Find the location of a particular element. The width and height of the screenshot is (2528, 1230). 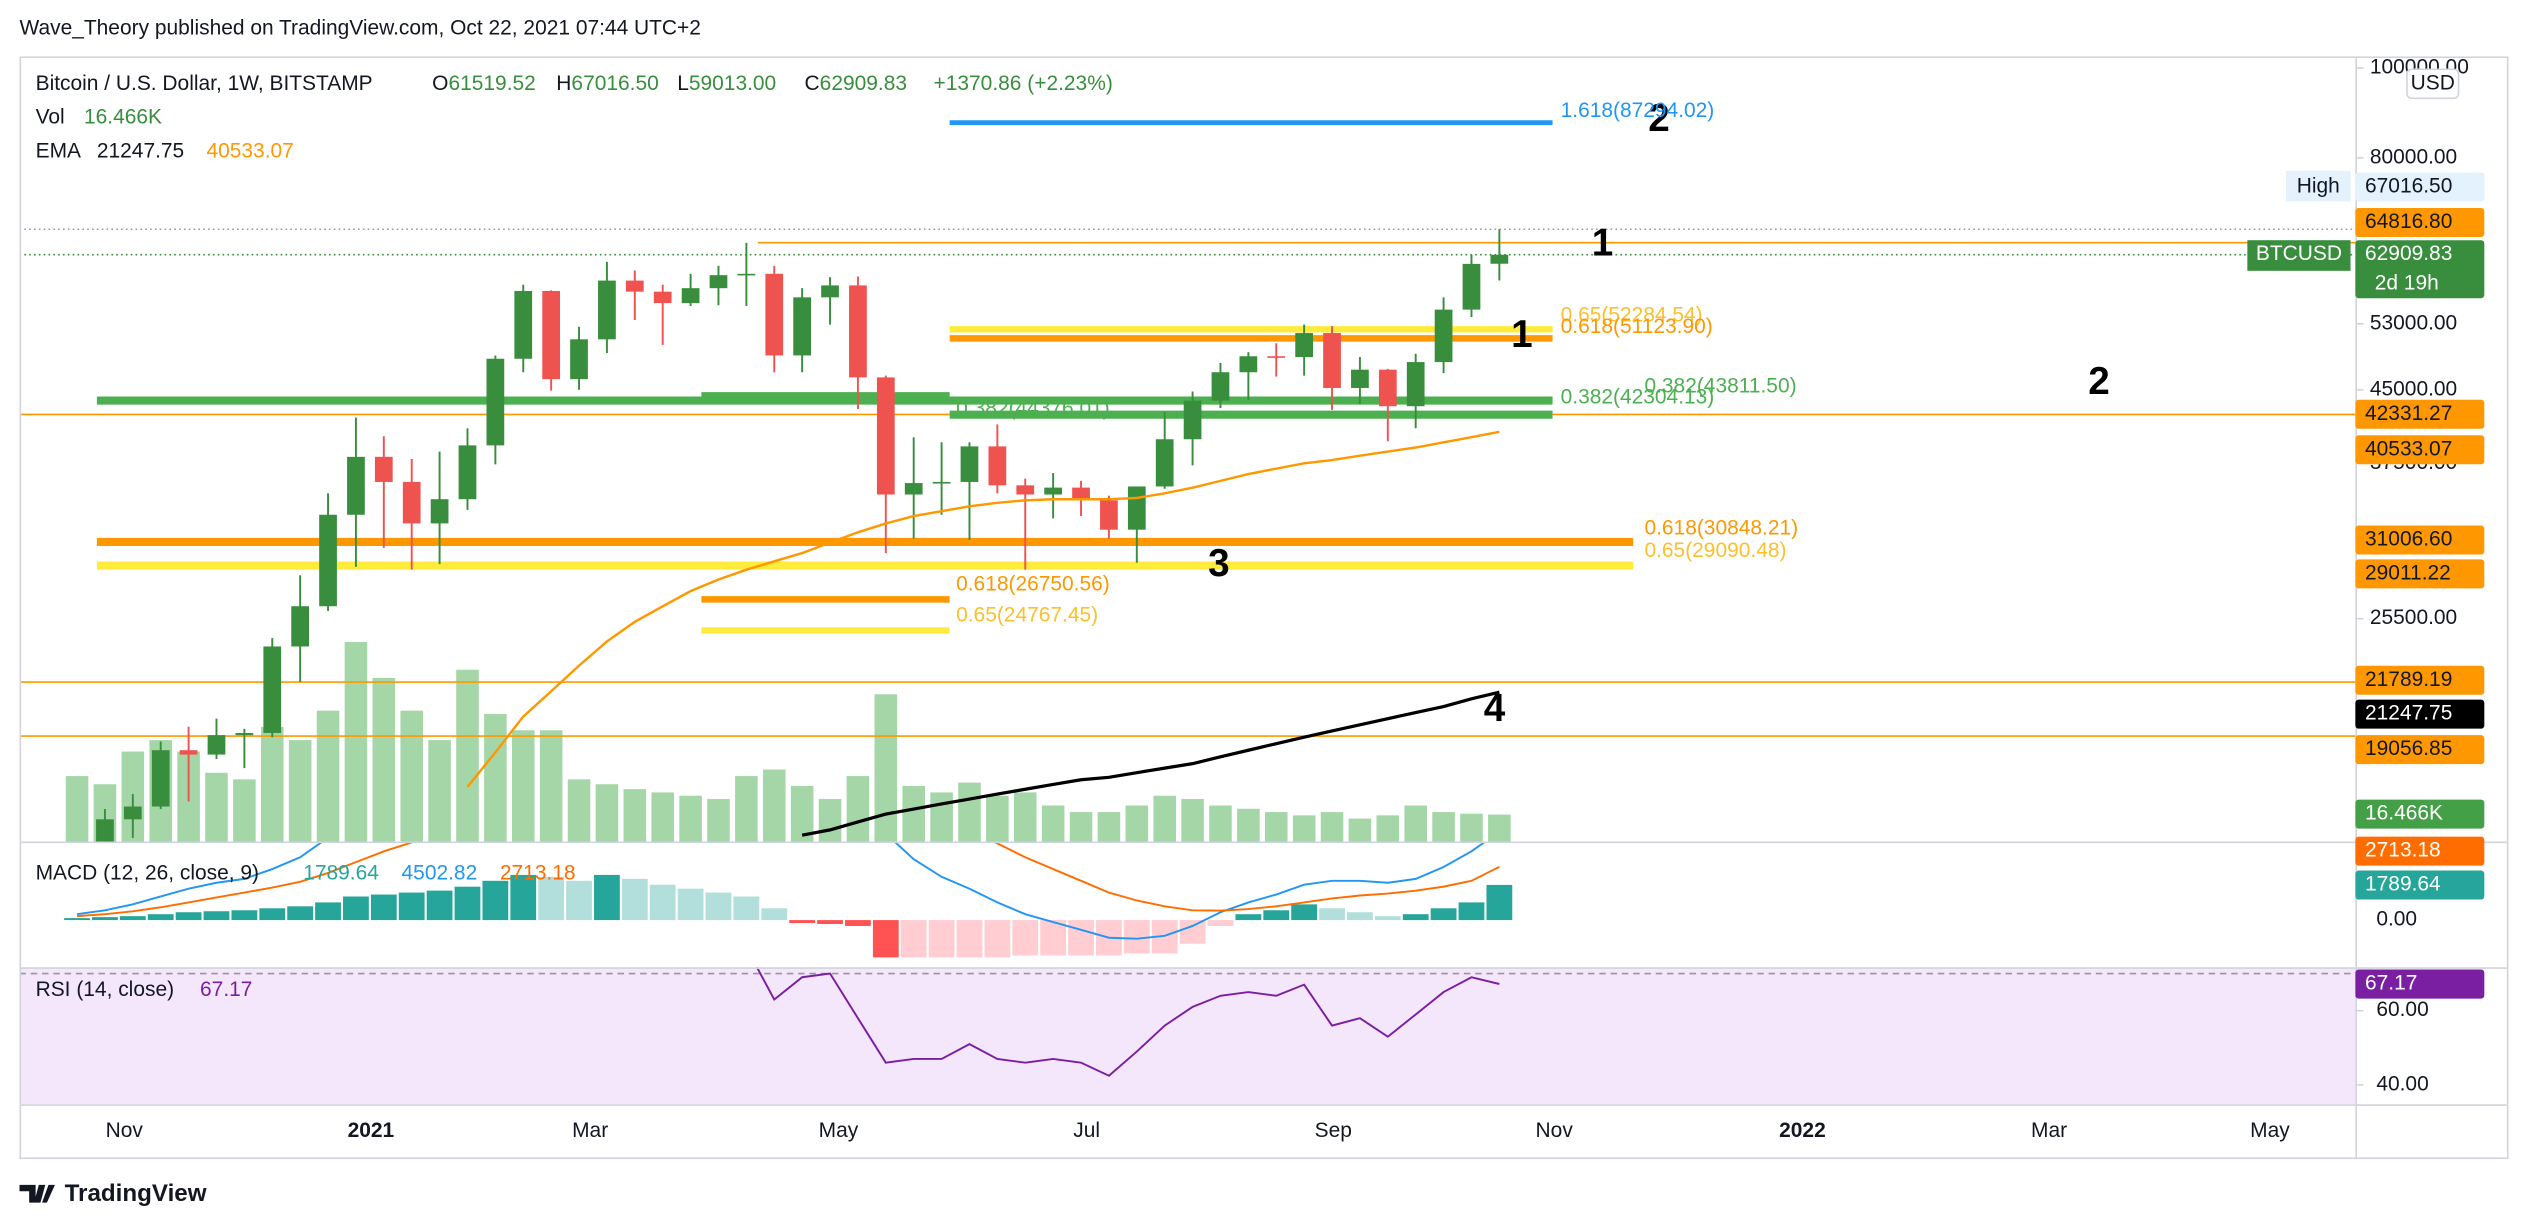

x-tick-label: 2021 is located at coordinates (371, 1130).